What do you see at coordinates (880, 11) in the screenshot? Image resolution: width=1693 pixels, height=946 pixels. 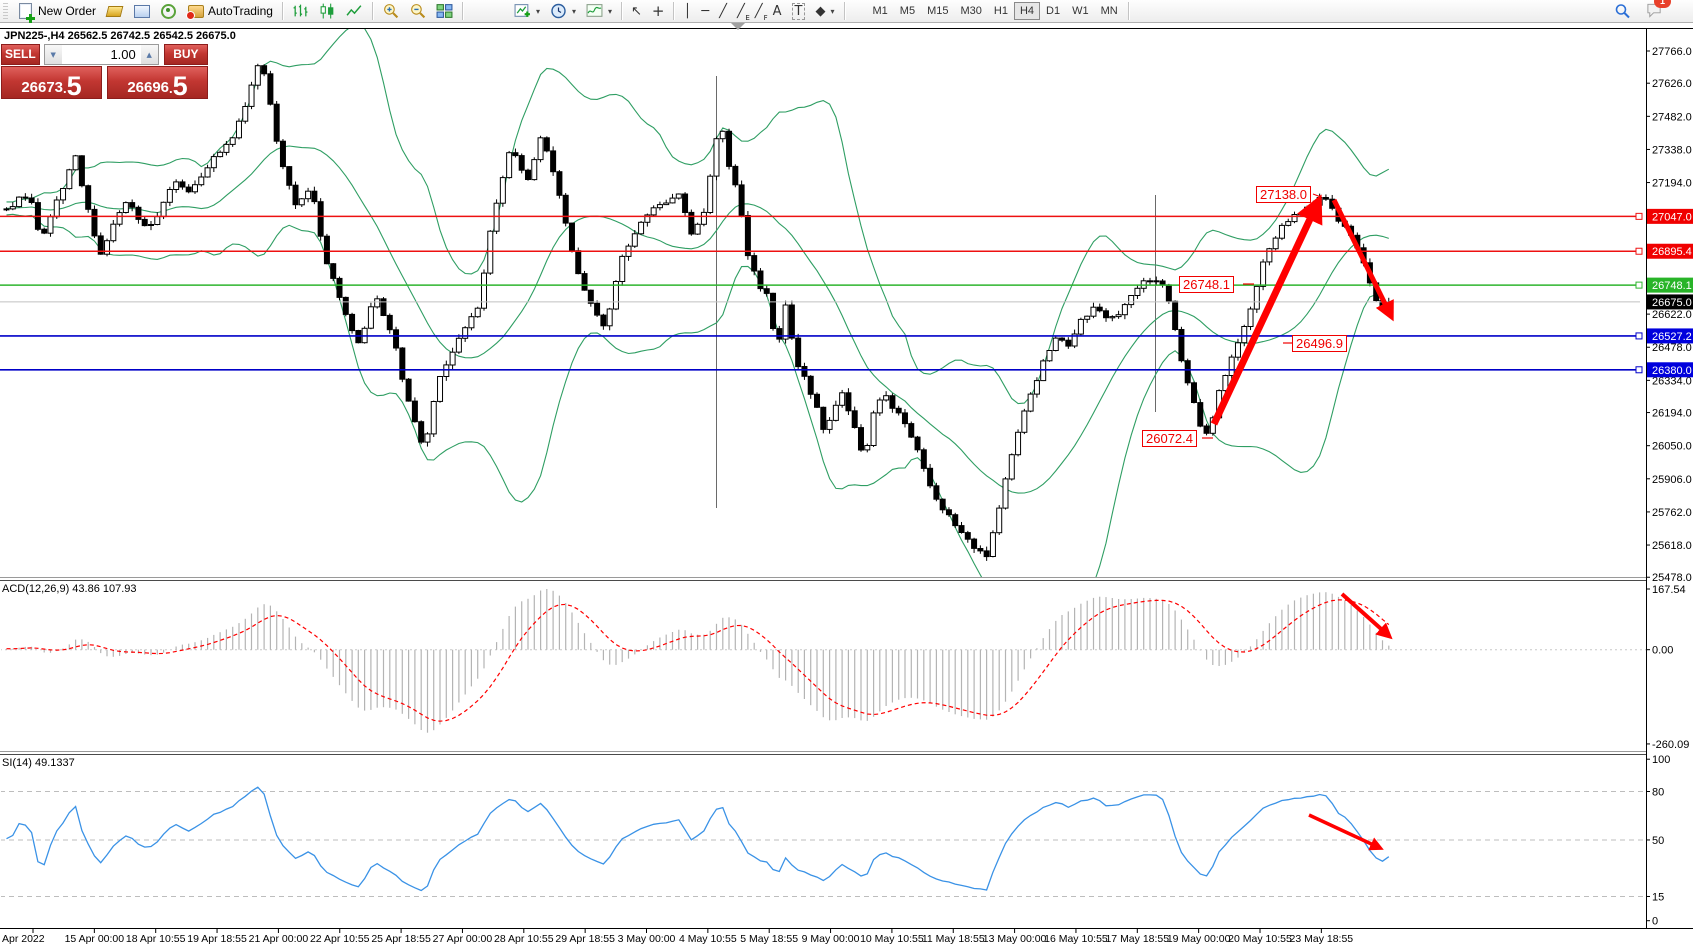 I see `timeframe-m1: M1` at bounding box center [880, 11].